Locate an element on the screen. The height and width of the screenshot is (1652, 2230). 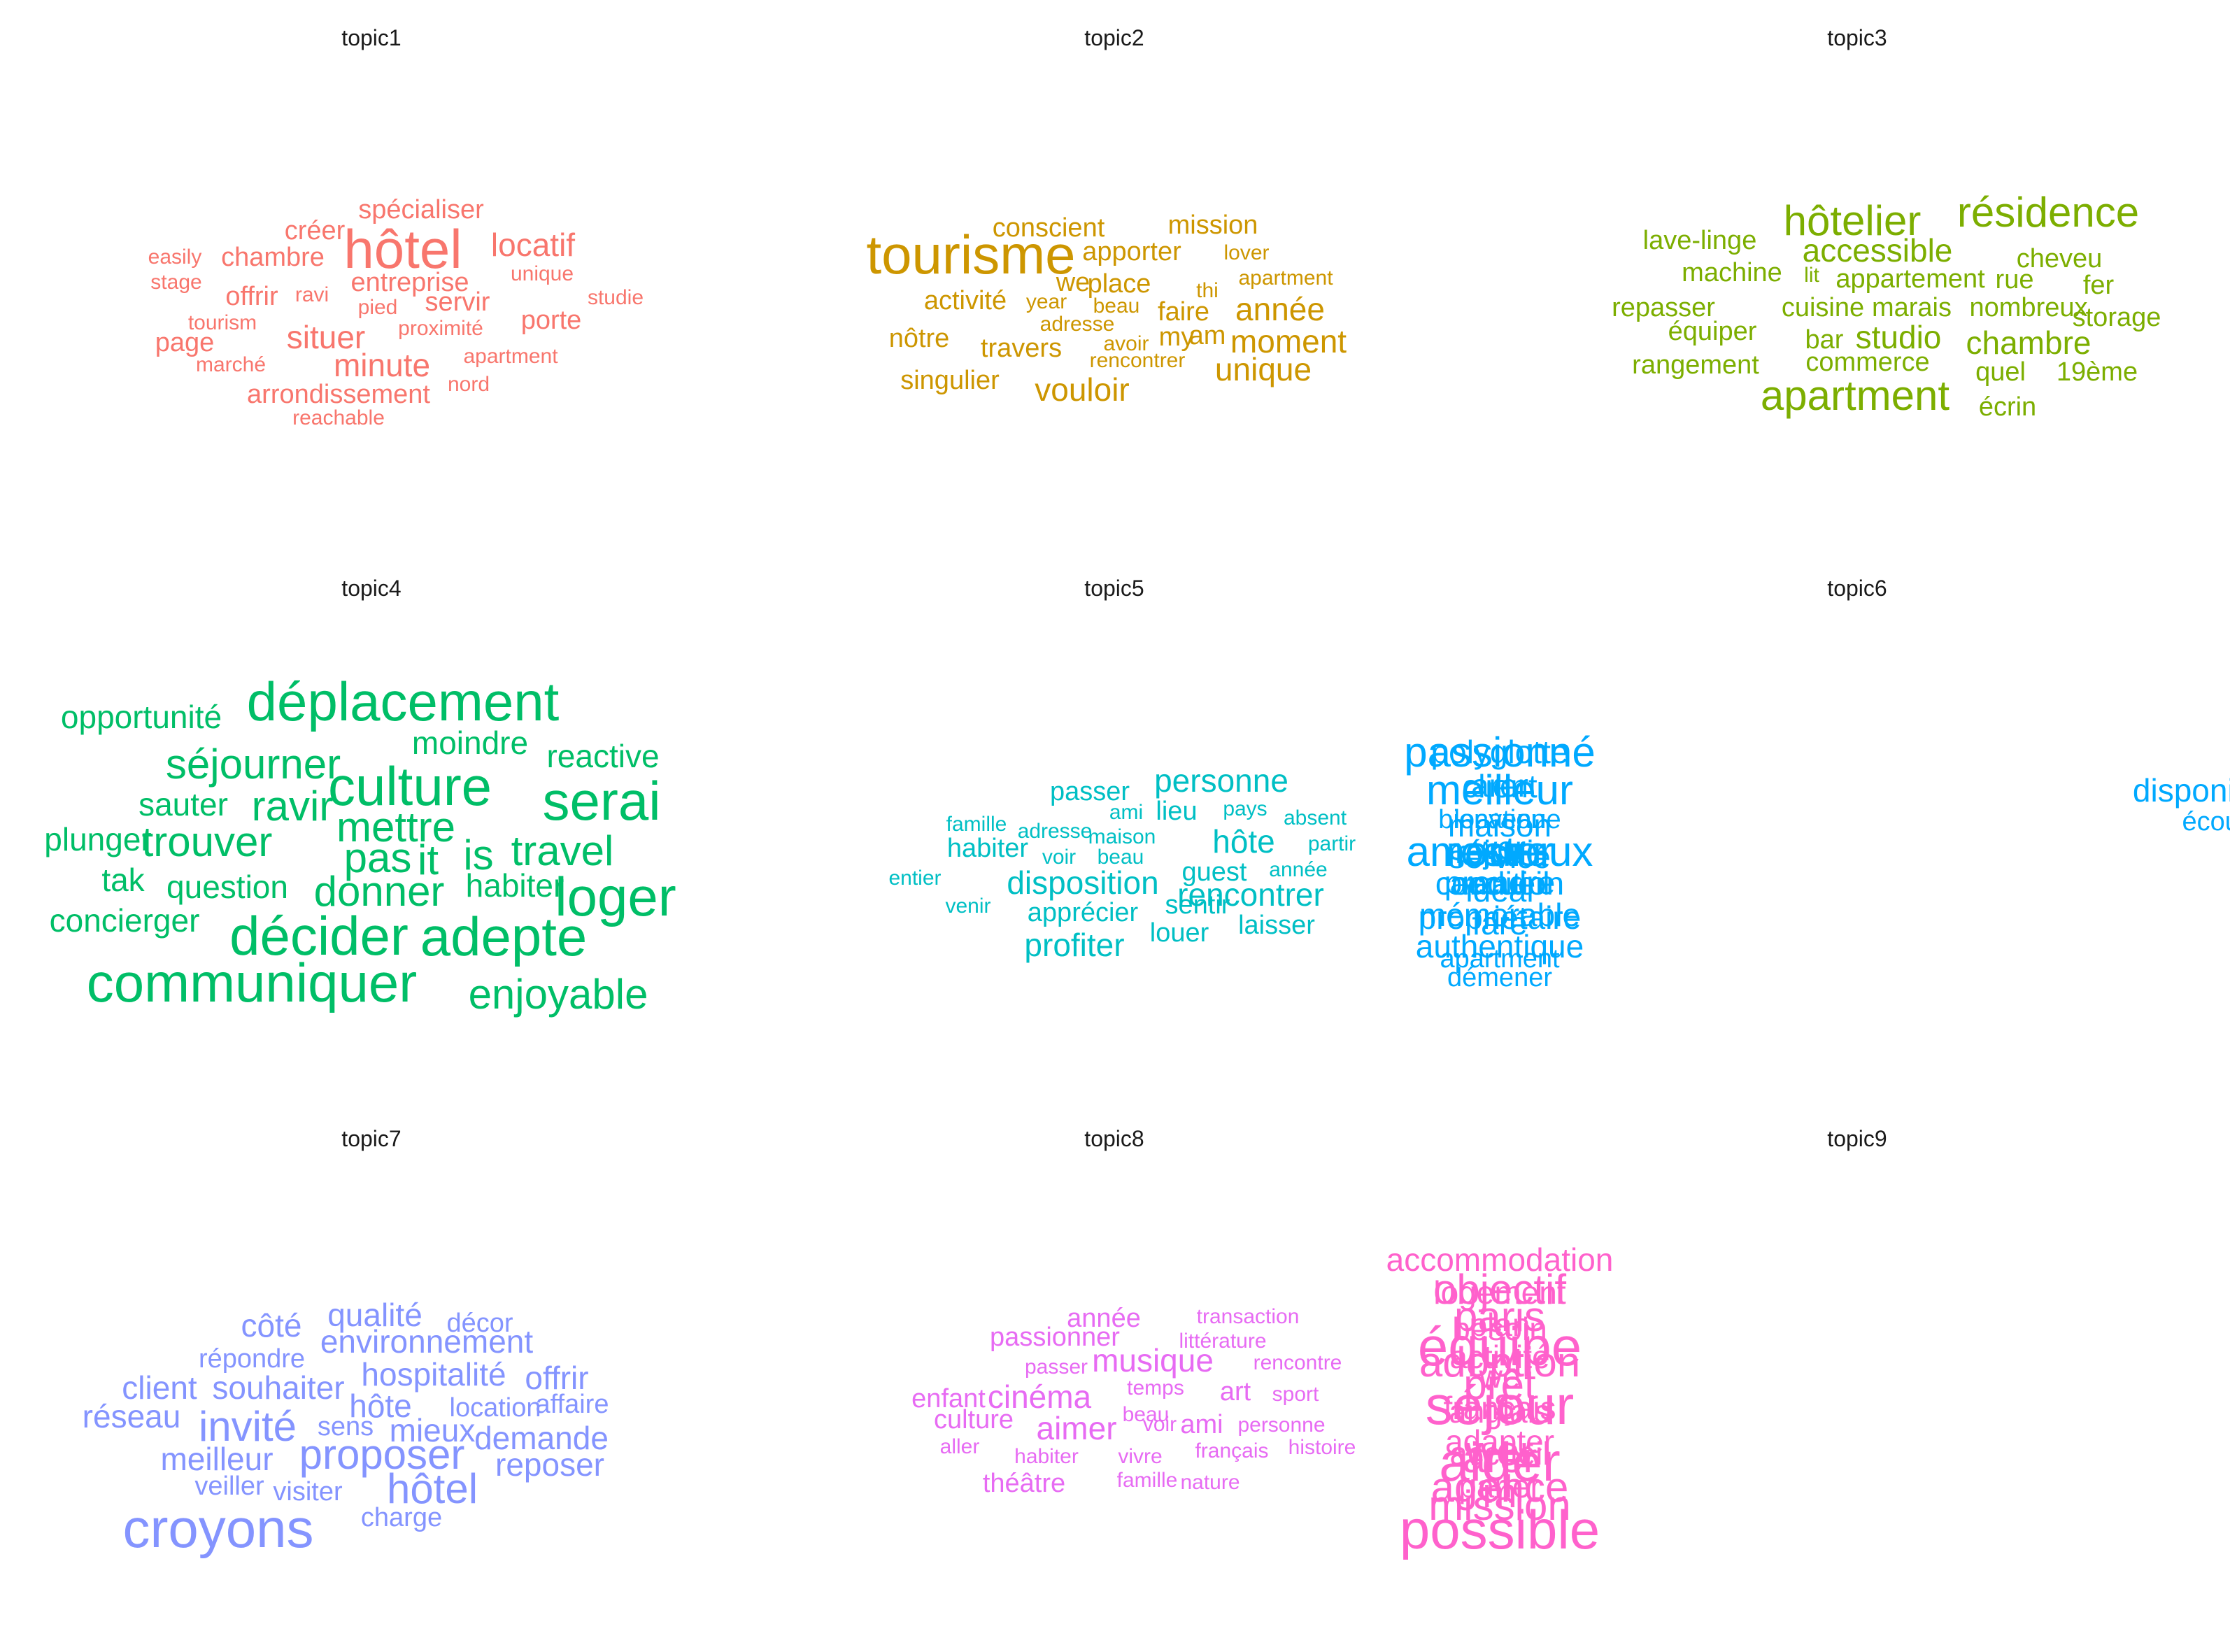
cloud-word: démener is located at coordinates (1499, 977).